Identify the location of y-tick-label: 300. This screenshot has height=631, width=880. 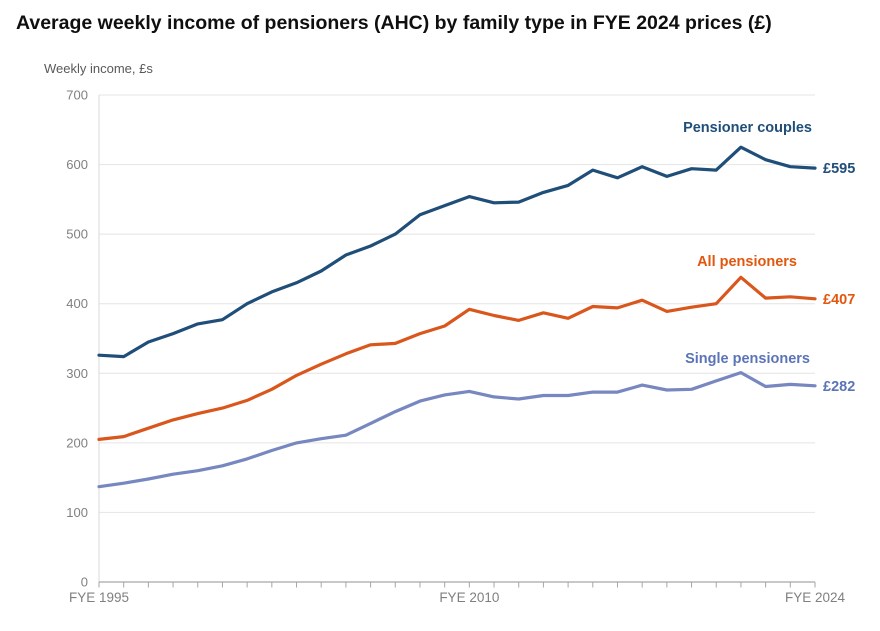
(77, 373).